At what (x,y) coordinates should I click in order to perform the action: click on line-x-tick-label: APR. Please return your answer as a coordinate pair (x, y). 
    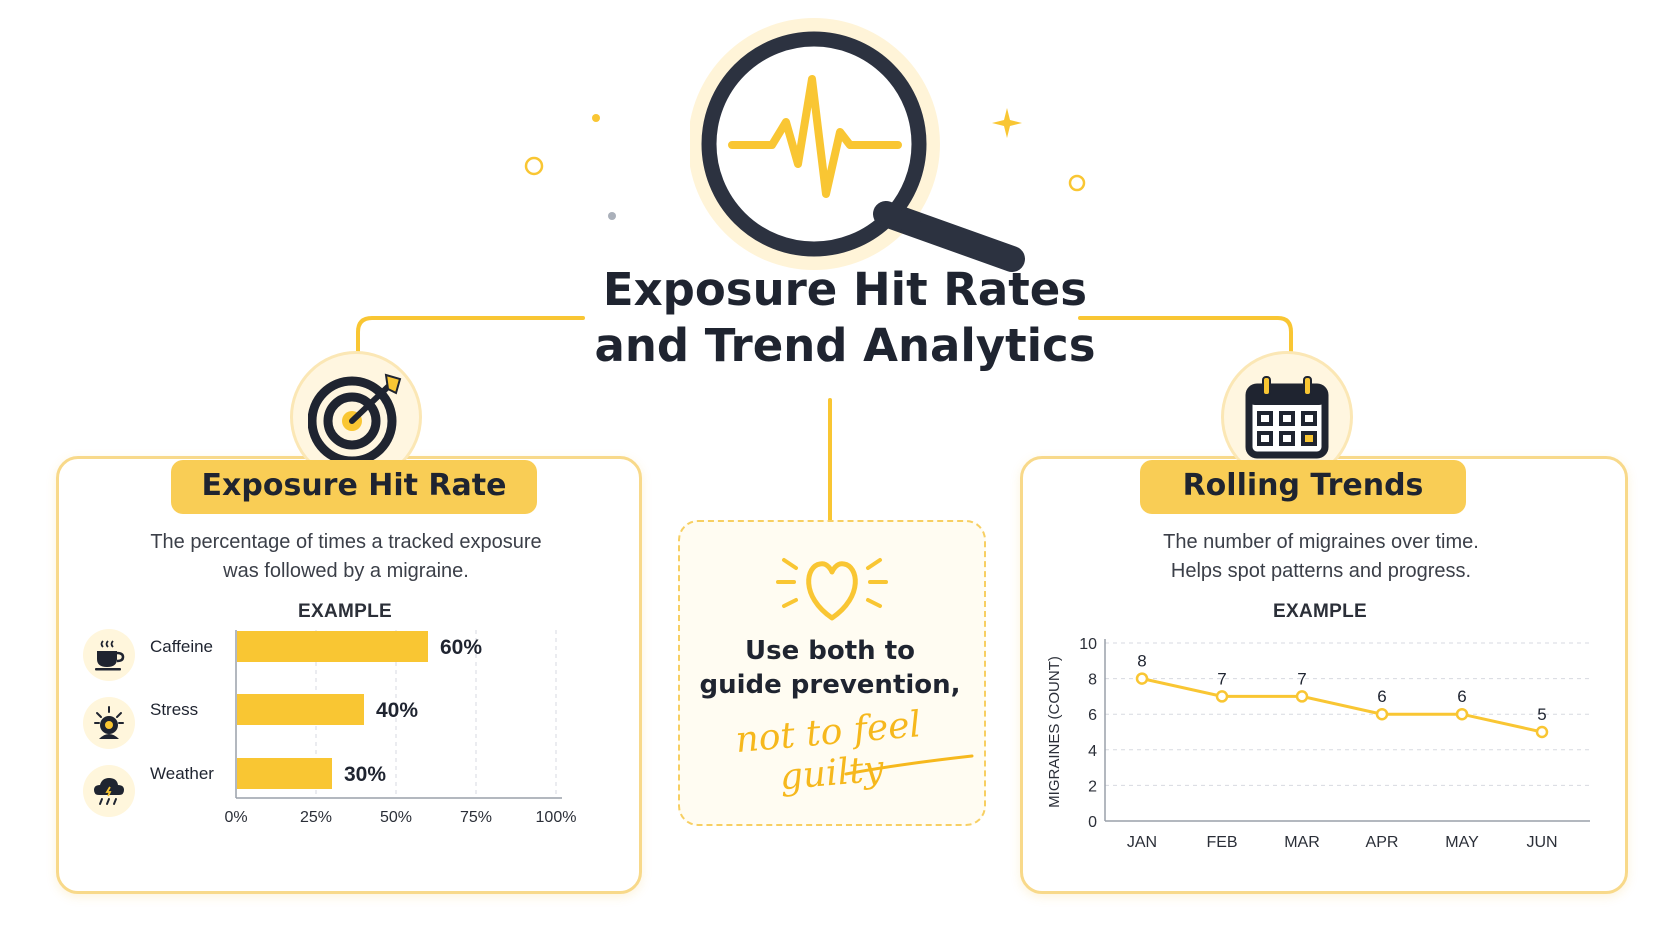
    Looking at the image, I should click on (1382, 842).